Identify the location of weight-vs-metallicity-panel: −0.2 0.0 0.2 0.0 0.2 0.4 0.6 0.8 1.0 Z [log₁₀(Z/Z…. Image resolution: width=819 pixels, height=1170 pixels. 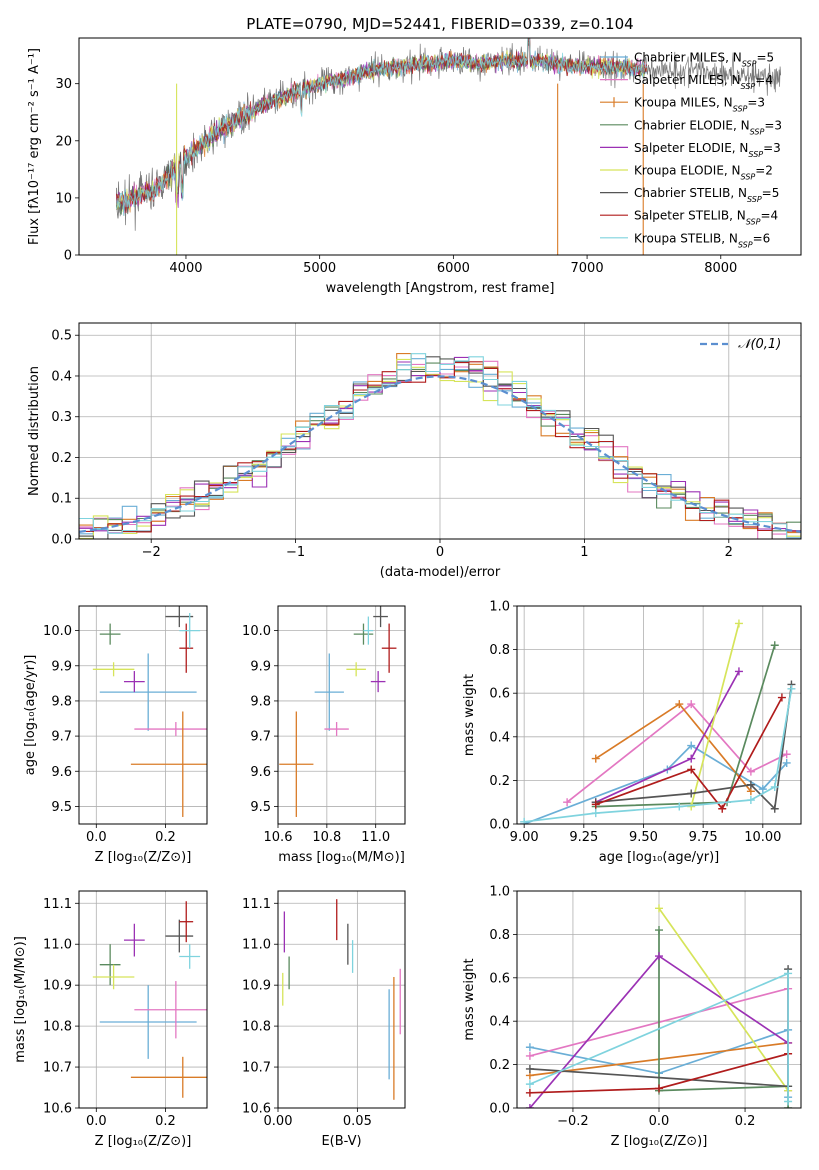
(632, 1017).